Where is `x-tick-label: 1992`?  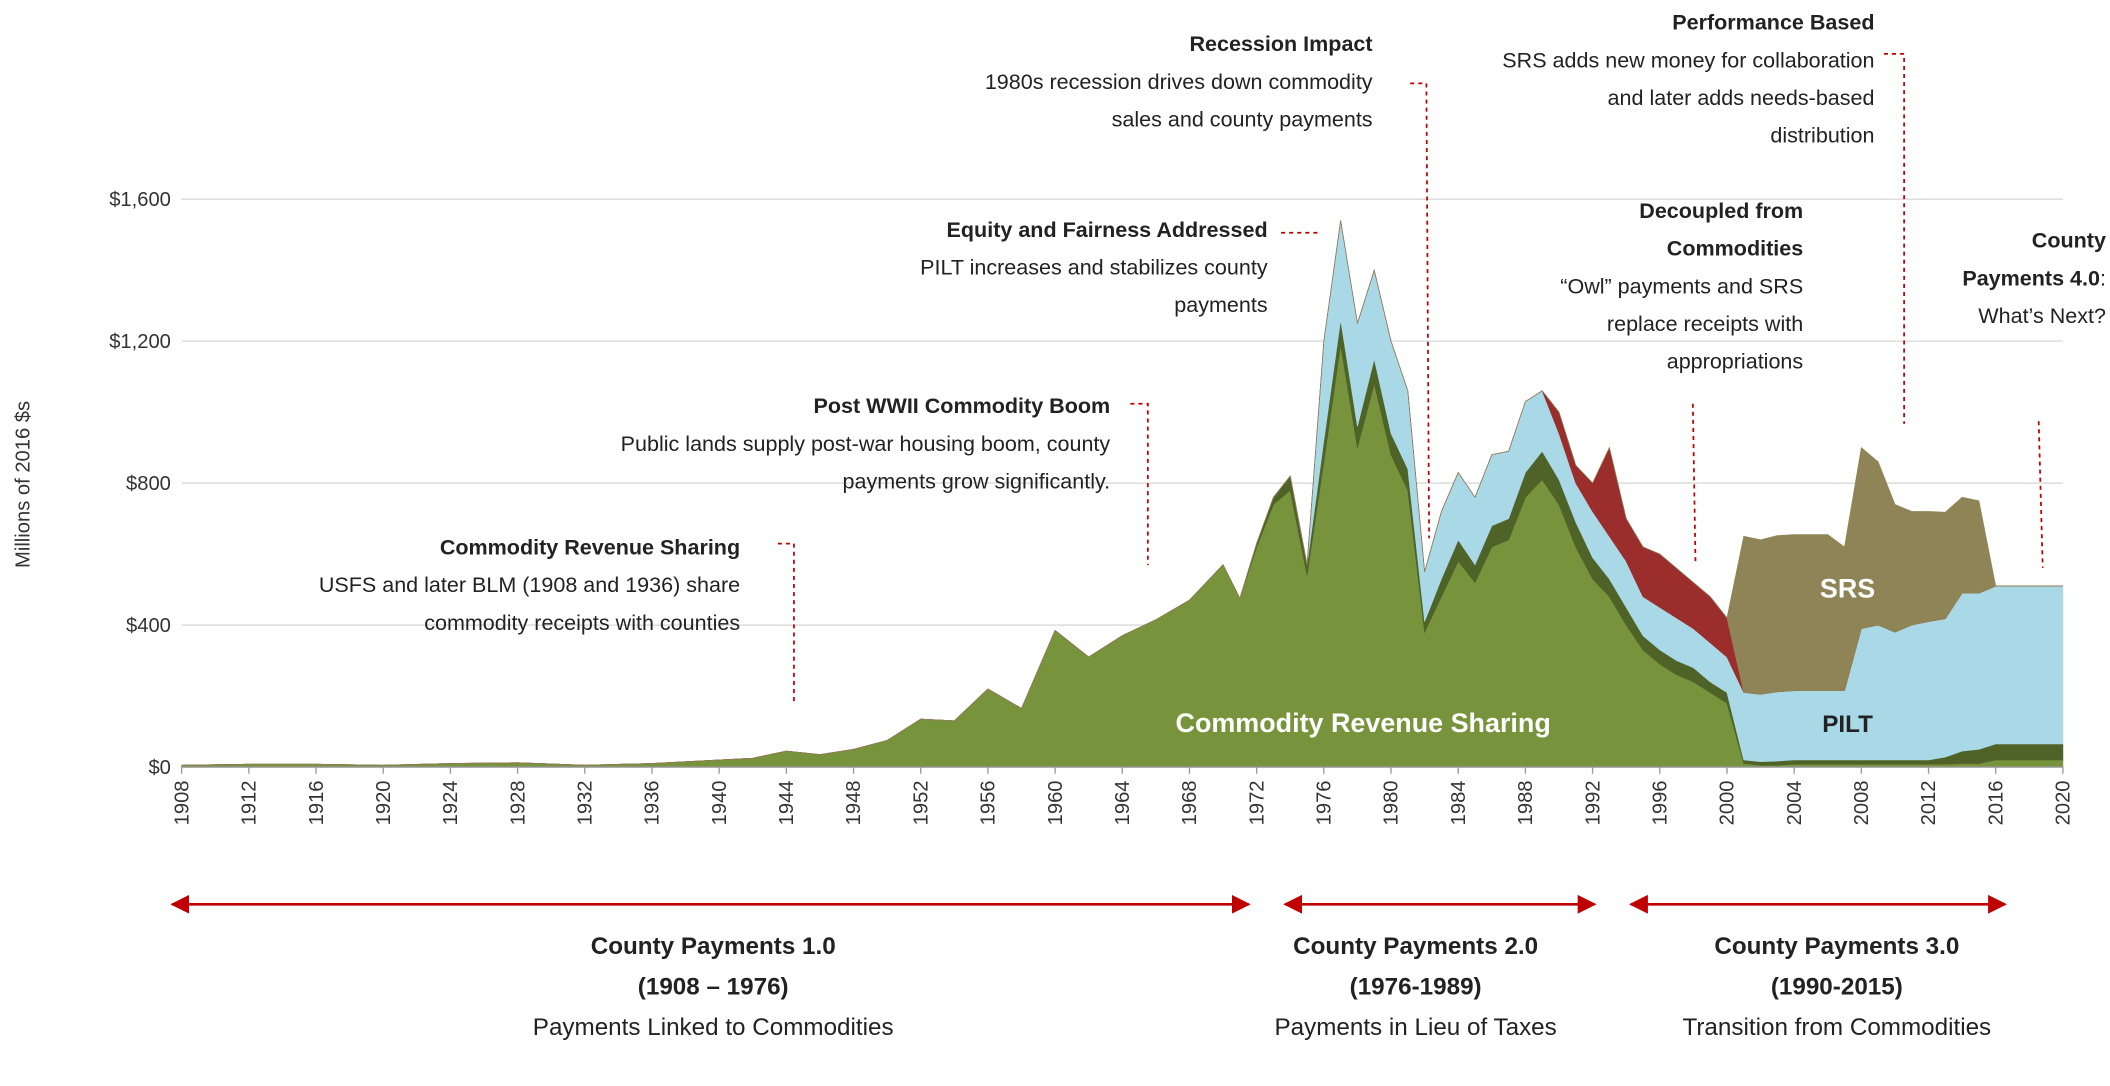 x-tick-label: 1992 is located at coordinates (1593, 802).